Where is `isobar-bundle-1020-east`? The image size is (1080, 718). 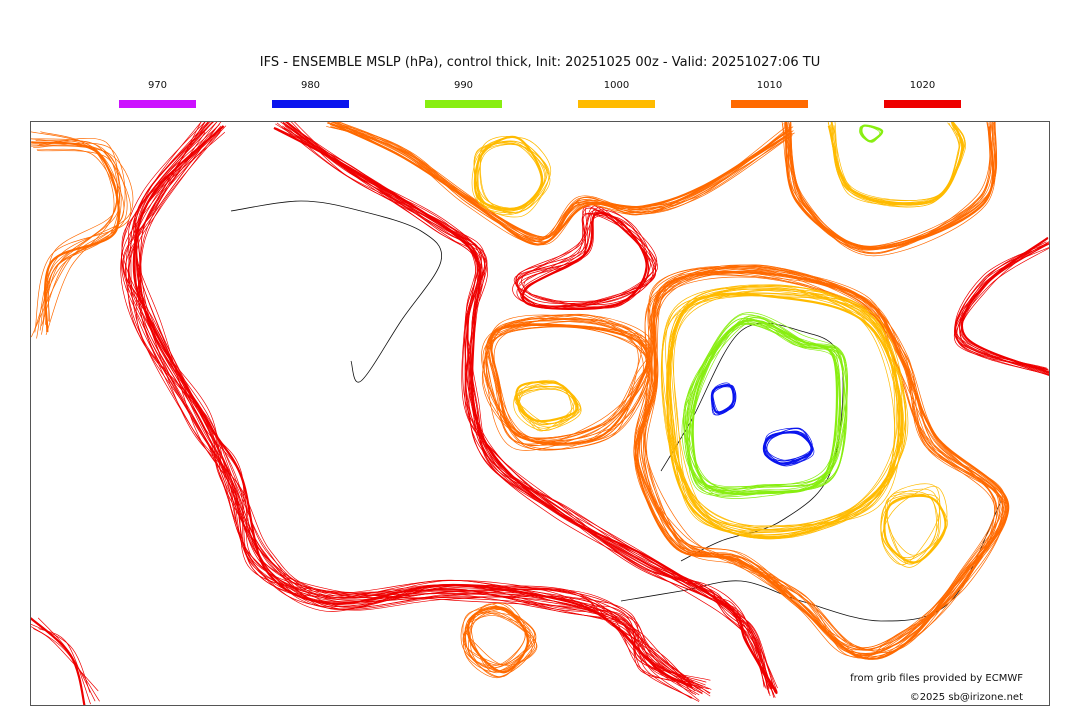
isobar-bundle-1020-east is located at coordinates (1005, 307).